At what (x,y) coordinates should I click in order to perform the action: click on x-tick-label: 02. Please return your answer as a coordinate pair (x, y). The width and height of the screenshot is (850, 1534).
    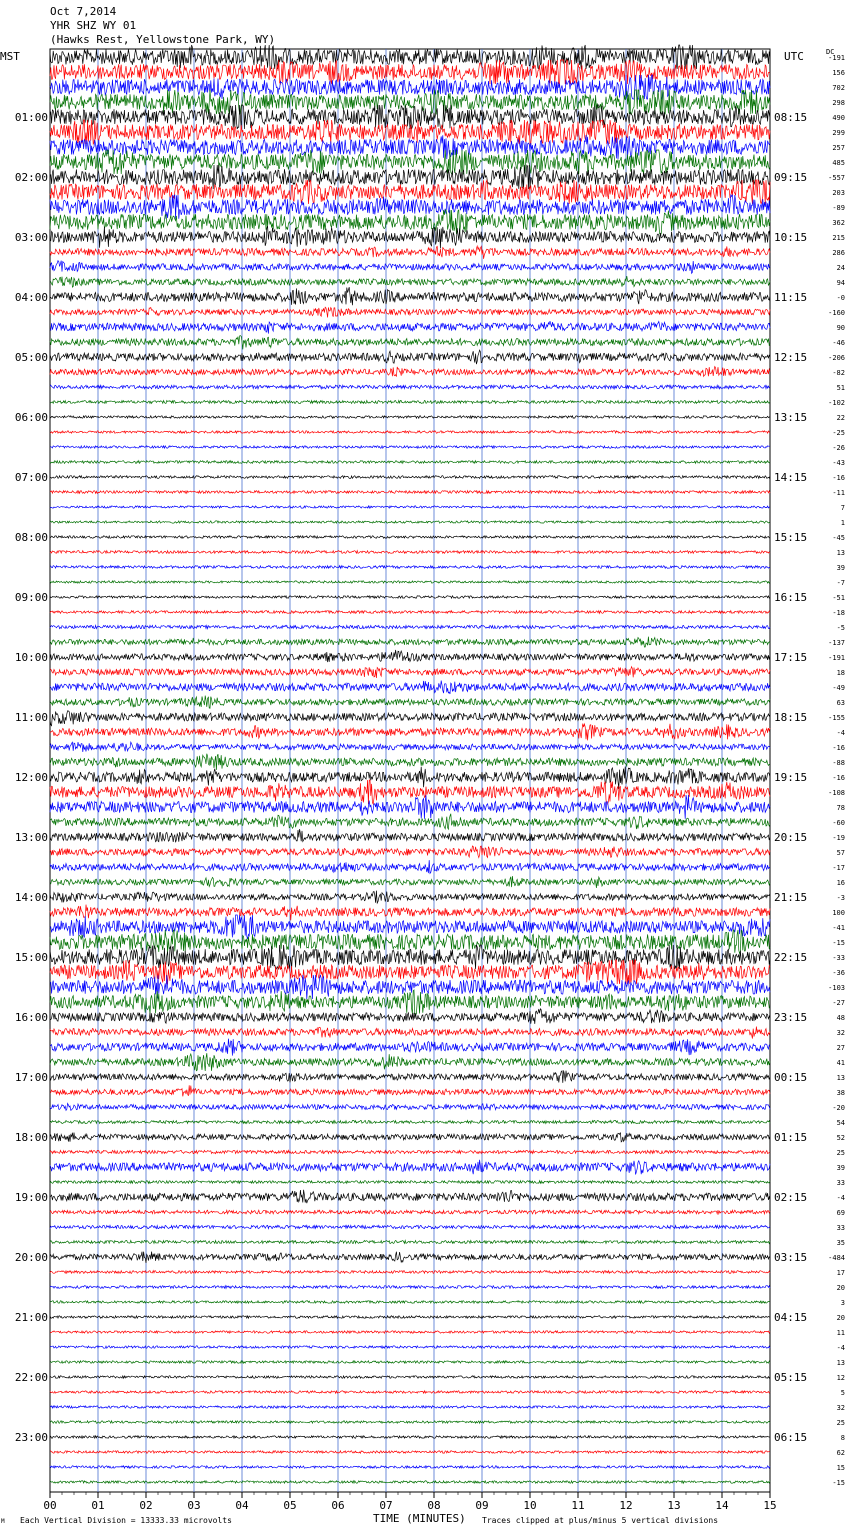
    Looking at the image, I should click on (145, 1505).